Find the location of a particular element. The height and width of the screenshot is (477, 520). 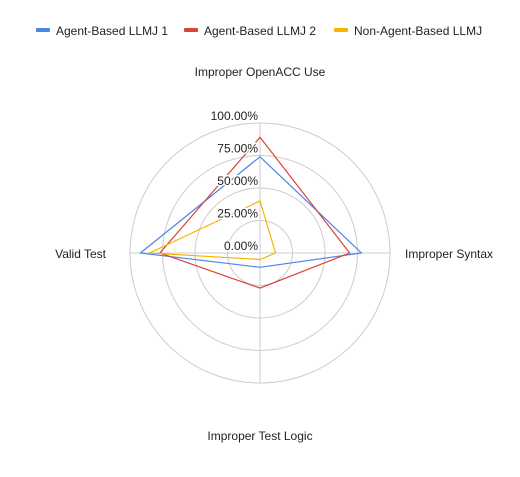

legend-label-series-1: Agent-Based LLMJ 1 is located at coordinates (112, 31).